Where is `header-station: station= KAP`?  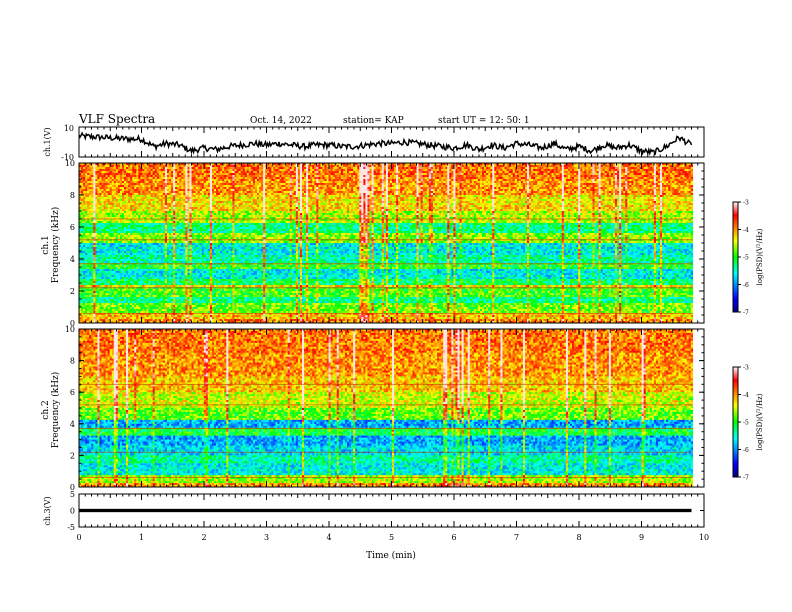
header-station: station= KAP is located at coordinates (373, 121).